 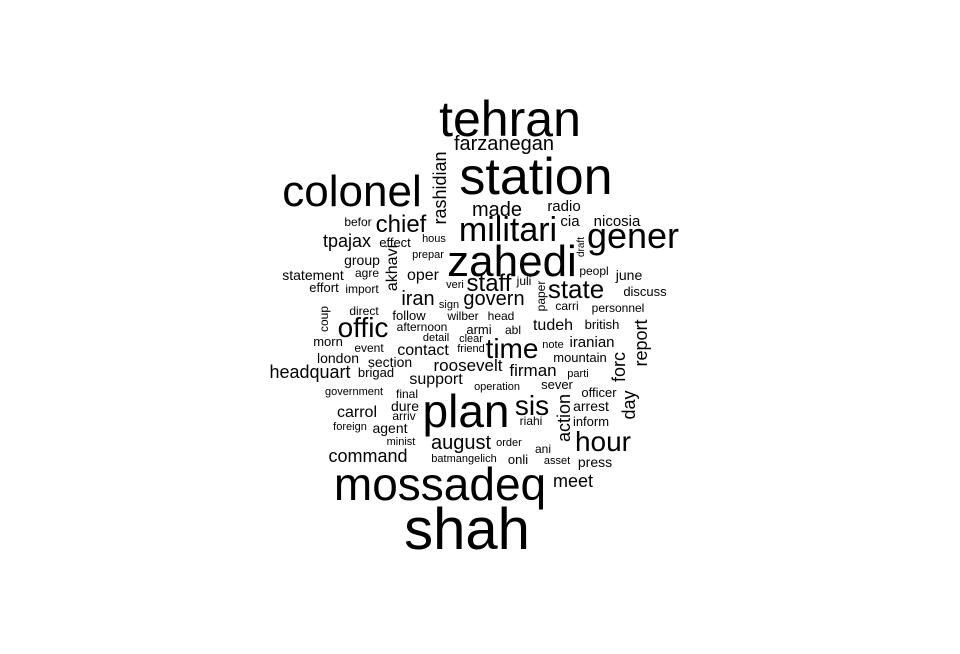 What do you see at coordinates (462, 316) in the screenshot?
I see `word-wilber: wilber` at bounding box center [462, 316].